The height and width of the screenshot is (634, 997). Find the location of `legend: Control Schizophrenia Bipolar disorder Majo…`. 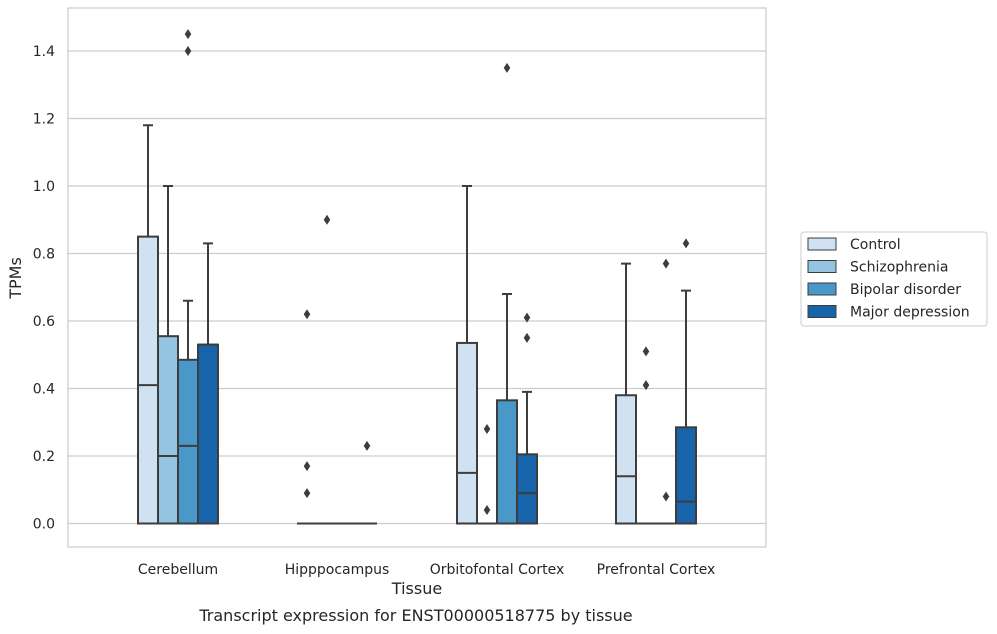

legend: Control Schizophrenia Bipolar disorder Majo… is located at coordinates (894, 279).